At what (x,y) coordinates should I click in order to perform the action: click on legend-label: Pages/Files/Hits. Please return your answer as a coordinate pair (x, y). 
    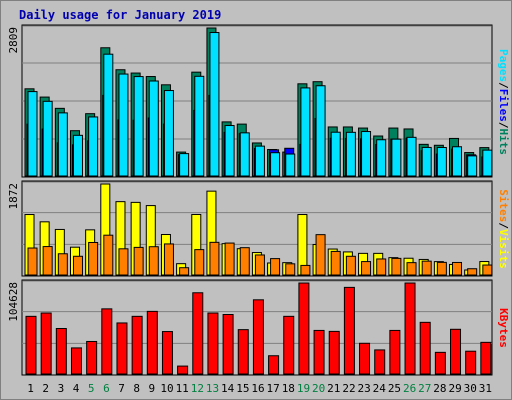
    Looking at the image, I should click on (503, 102).